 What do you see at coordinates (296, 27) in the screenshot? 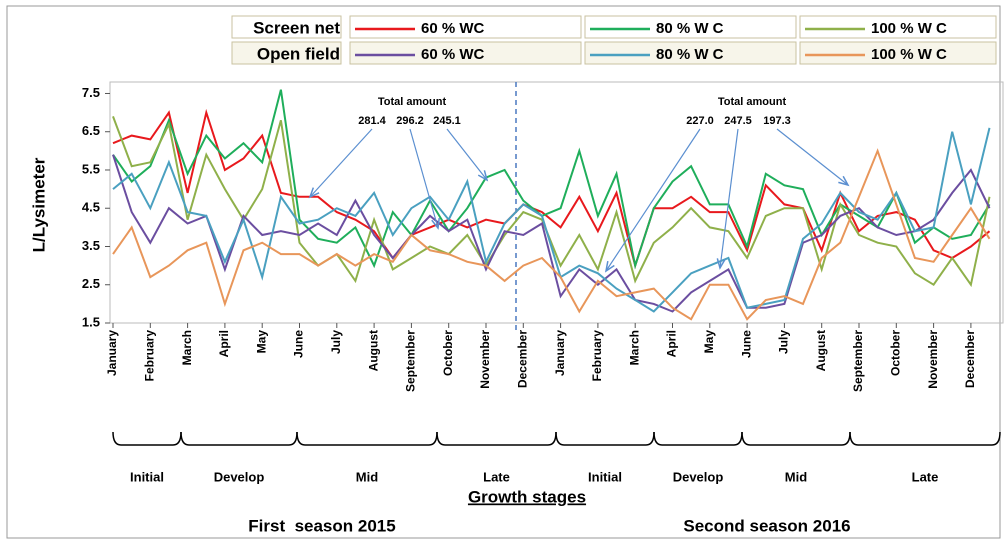
I see `legend-group-label: Screen net` at bounding box center [296, 27].